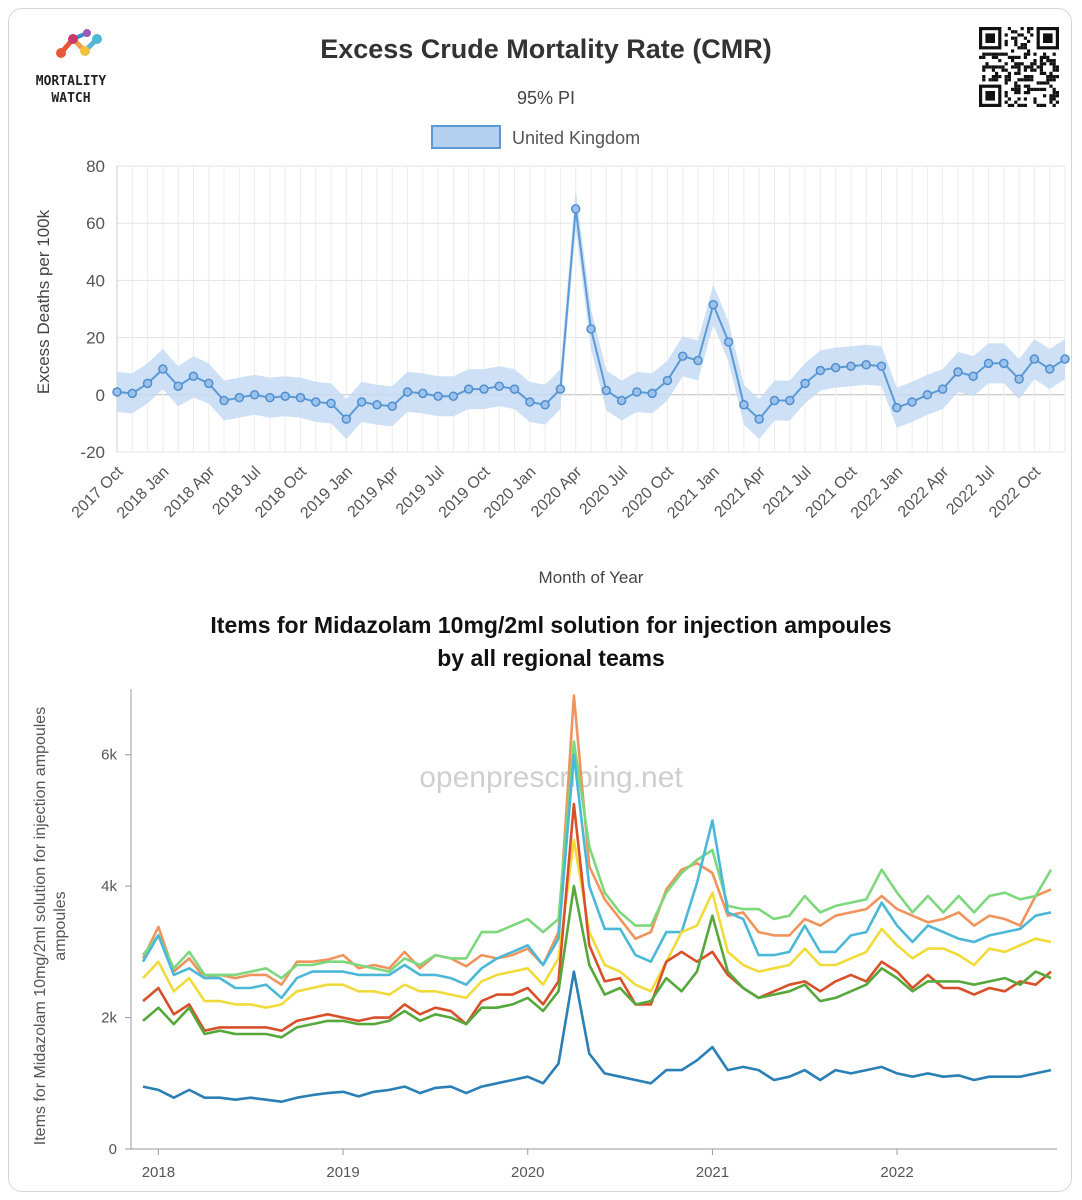  Describe the element at coordinates (535, 137) in the screenshot. I see `cmr-legend: United Kingdom` at that location.